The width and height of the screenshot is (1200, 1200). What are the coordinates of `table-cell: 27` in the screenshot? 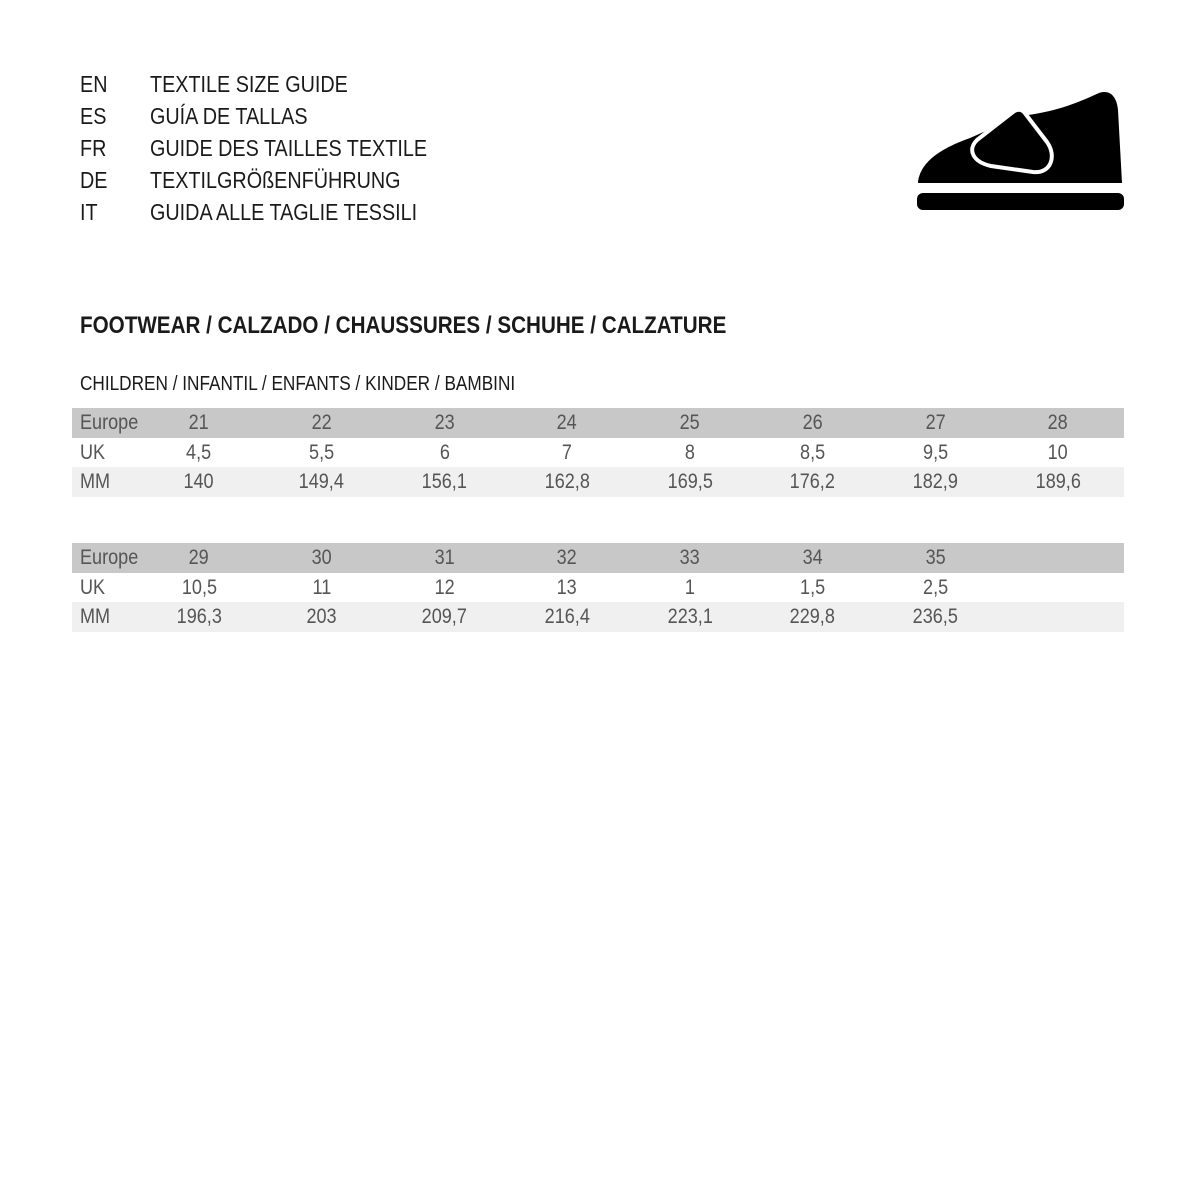 It's located at (935, 422).